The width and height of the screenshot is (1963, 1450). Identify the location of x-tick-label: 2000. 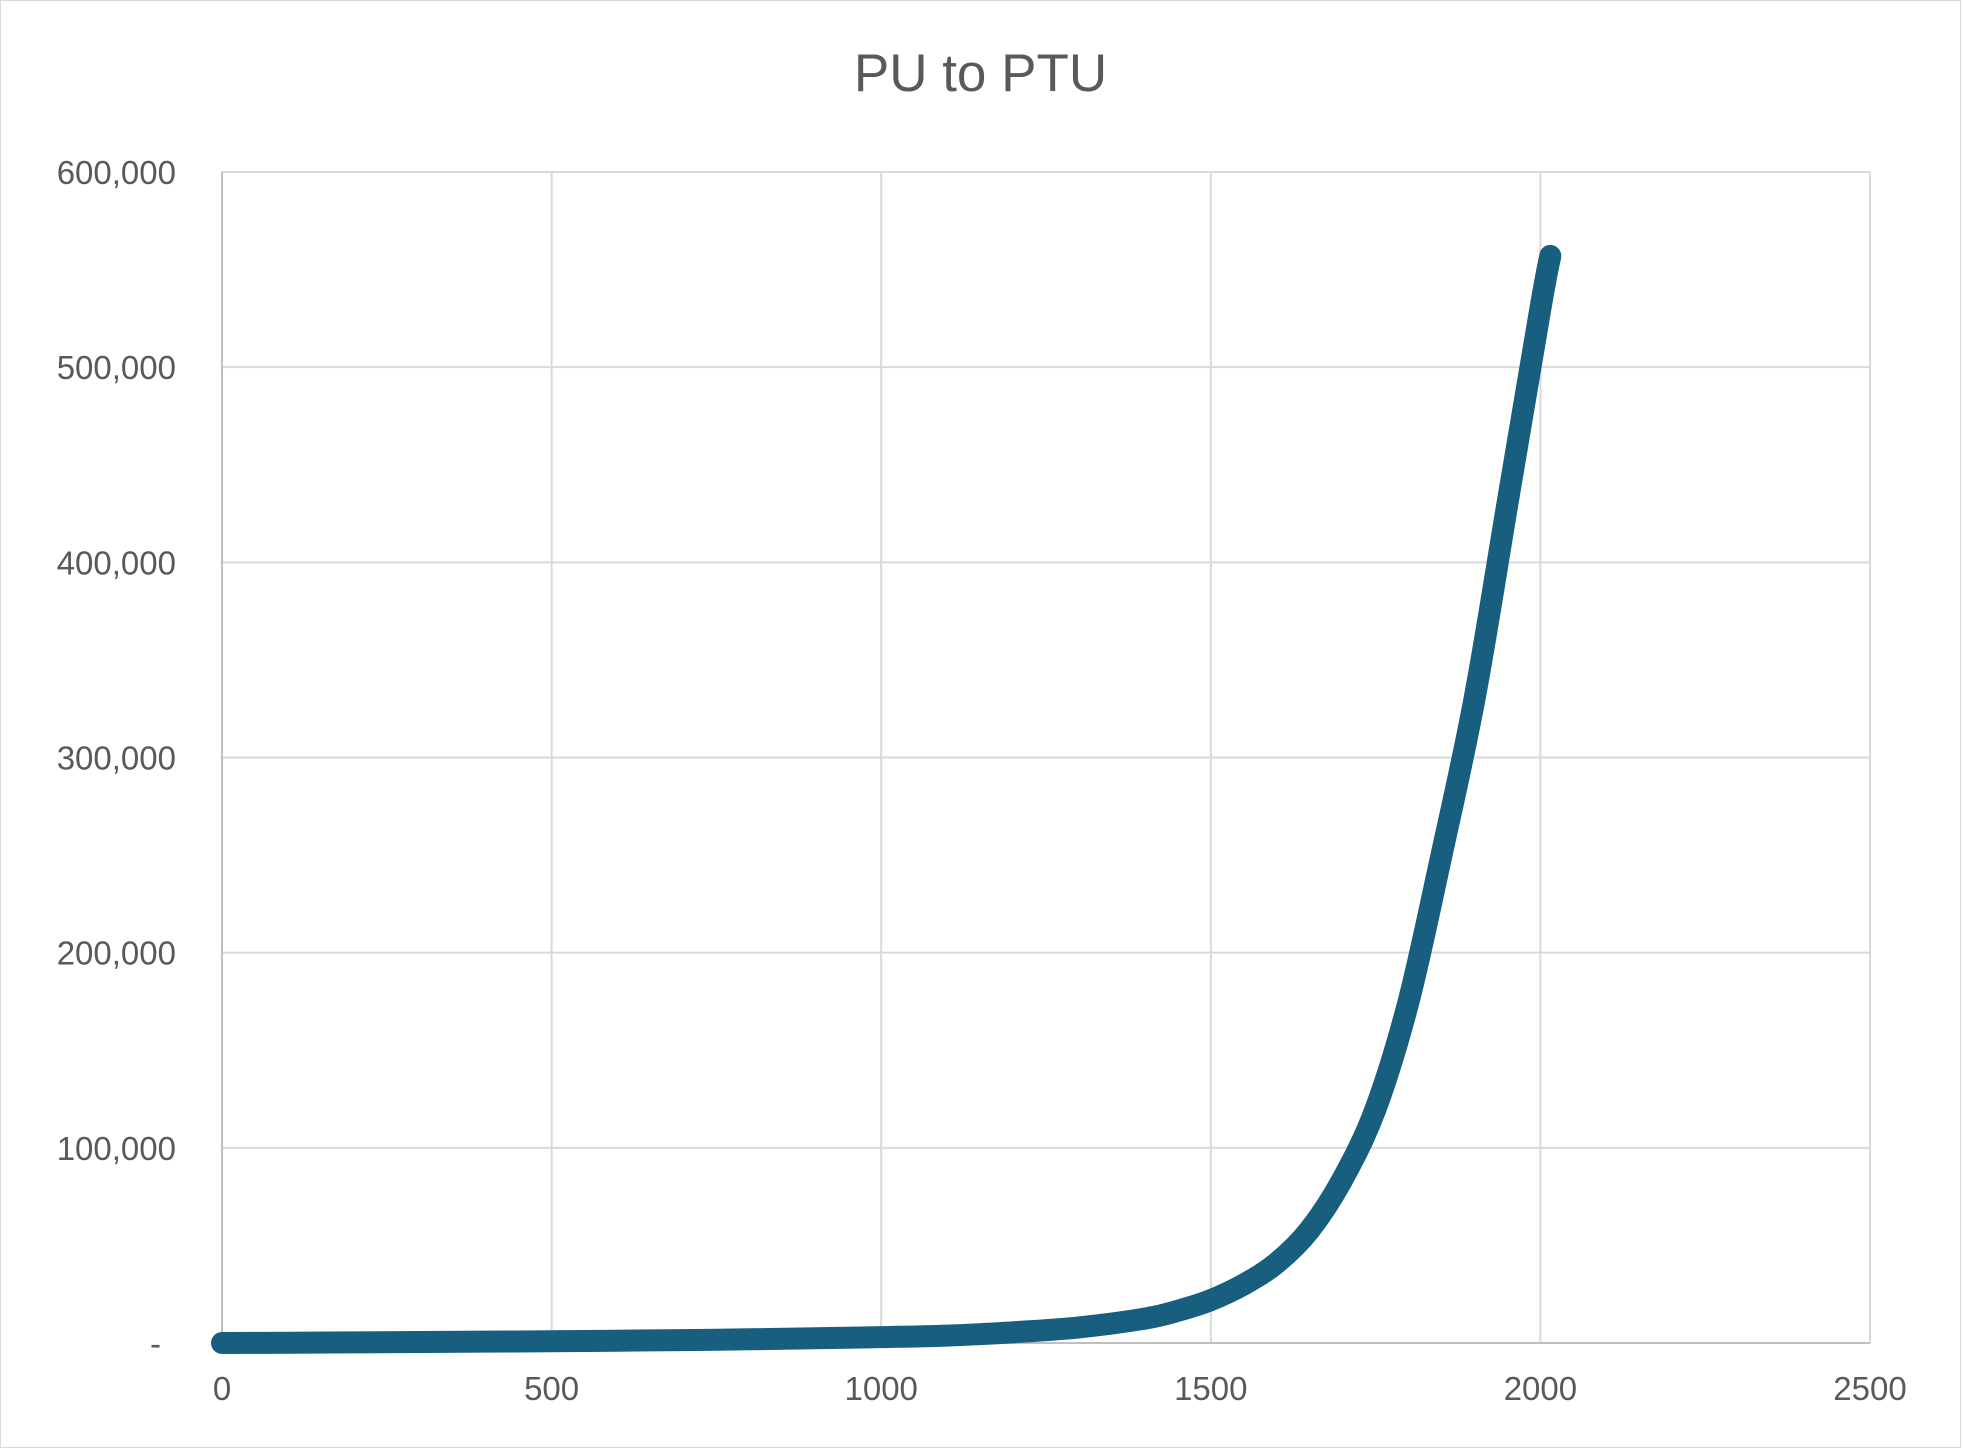
(1540, 1388).